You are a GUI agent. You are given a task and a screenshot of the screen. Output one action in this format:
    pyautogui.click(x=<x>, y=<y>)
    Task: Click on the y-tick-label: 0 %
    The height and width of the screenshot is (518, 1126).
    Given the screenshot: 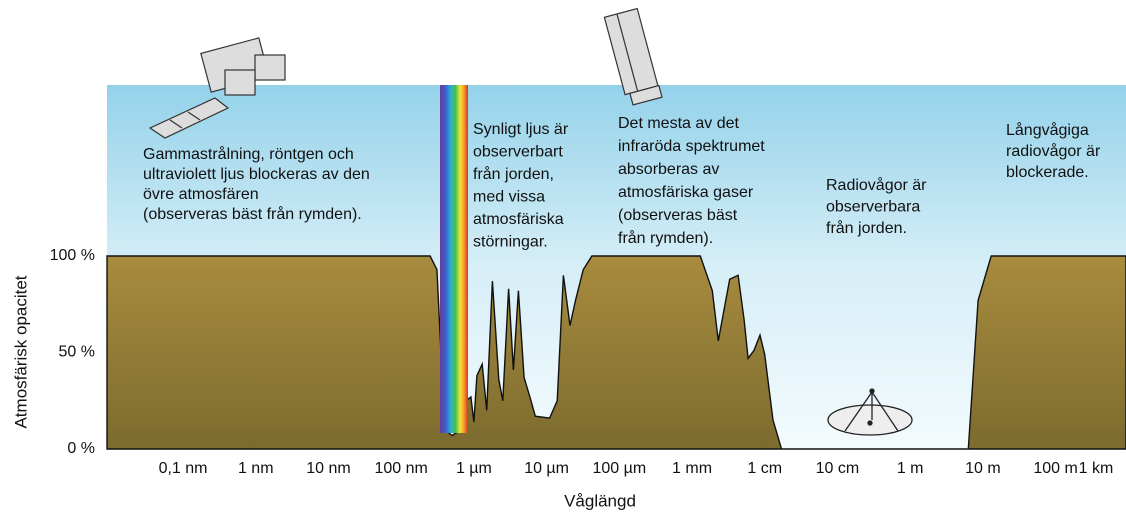 What is the action you would take?
    pyautogui.click(x=81, y=448)
    